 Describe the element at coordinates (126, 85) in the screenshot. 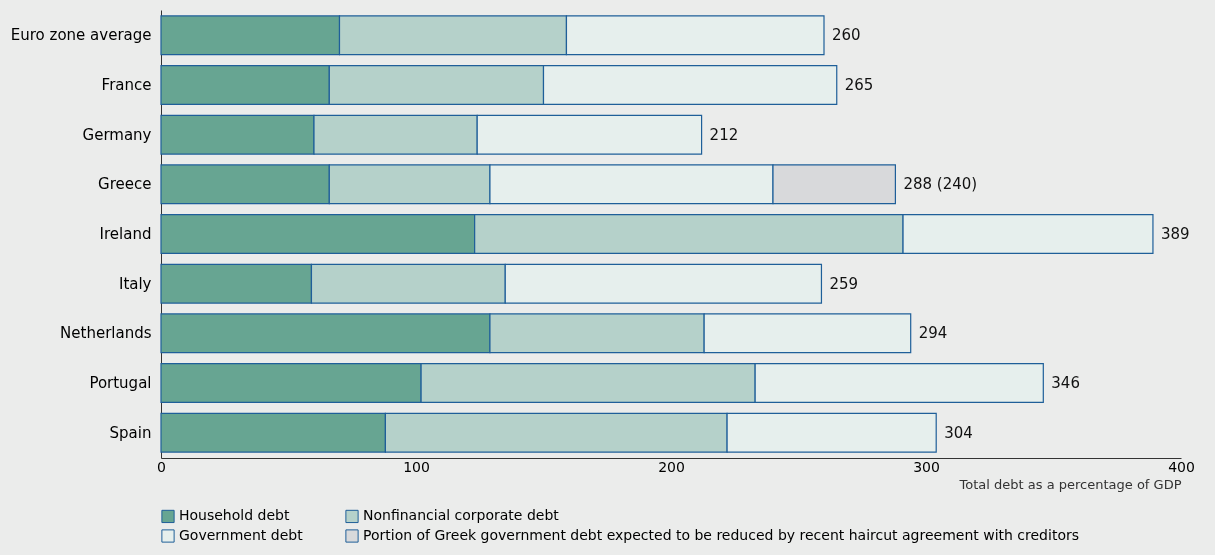

I see `y-tick-label: France` at that location.